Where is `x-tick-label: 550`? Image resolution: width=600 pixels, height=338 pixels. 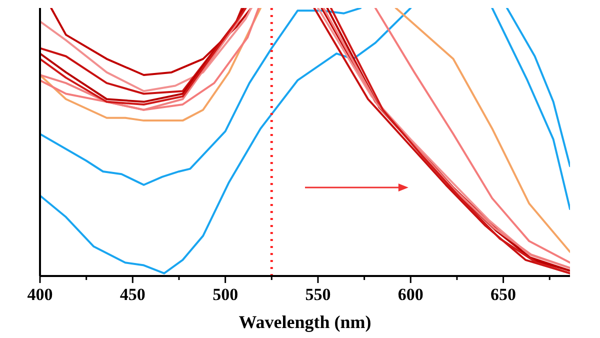
x-tick-label: 550 is located at coordinates (318, 294).